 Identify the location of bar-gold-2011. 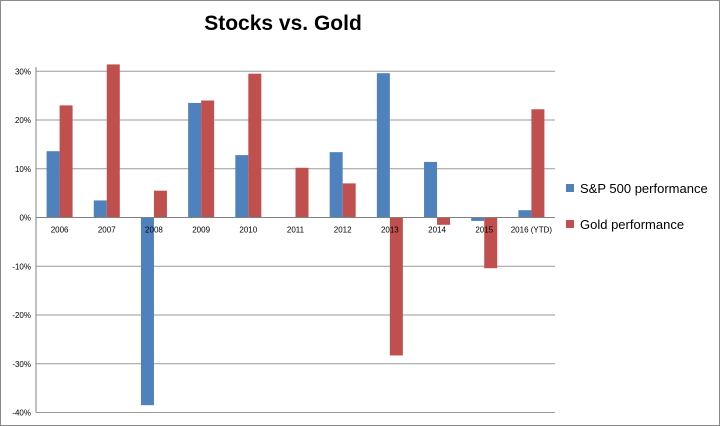
(302, 192).